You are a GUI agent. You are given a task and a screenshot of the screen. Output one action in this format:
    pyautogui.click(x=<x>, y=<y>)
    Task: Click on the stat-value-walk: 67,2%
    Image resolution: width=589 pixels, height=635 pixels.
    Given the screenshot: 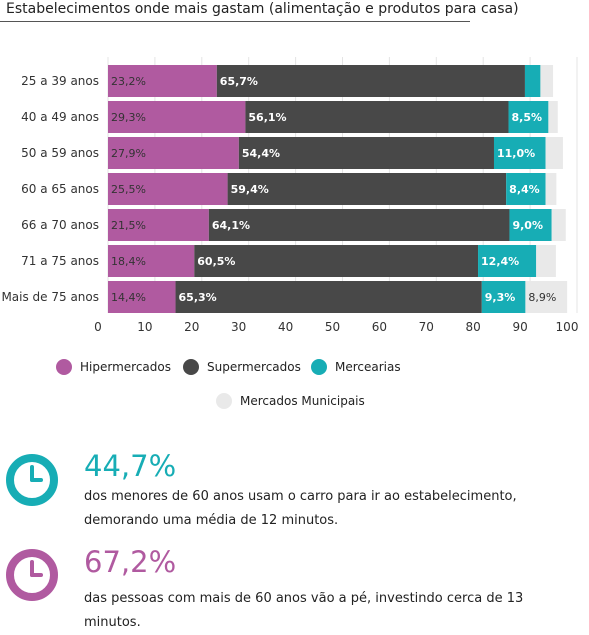 What is the action you would take?
    pyautogui.click(x=130, y=562)
    